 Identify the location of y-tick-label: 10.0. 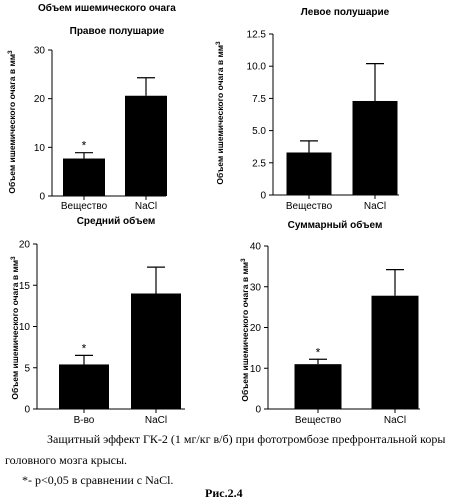
(257, 67).